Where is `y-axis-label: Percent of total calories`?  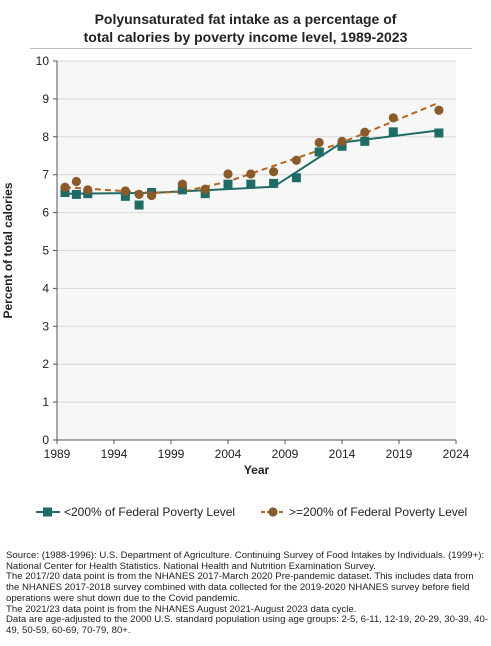
y-axis-label: Percent of total calories is located at coordinates (8, 250).